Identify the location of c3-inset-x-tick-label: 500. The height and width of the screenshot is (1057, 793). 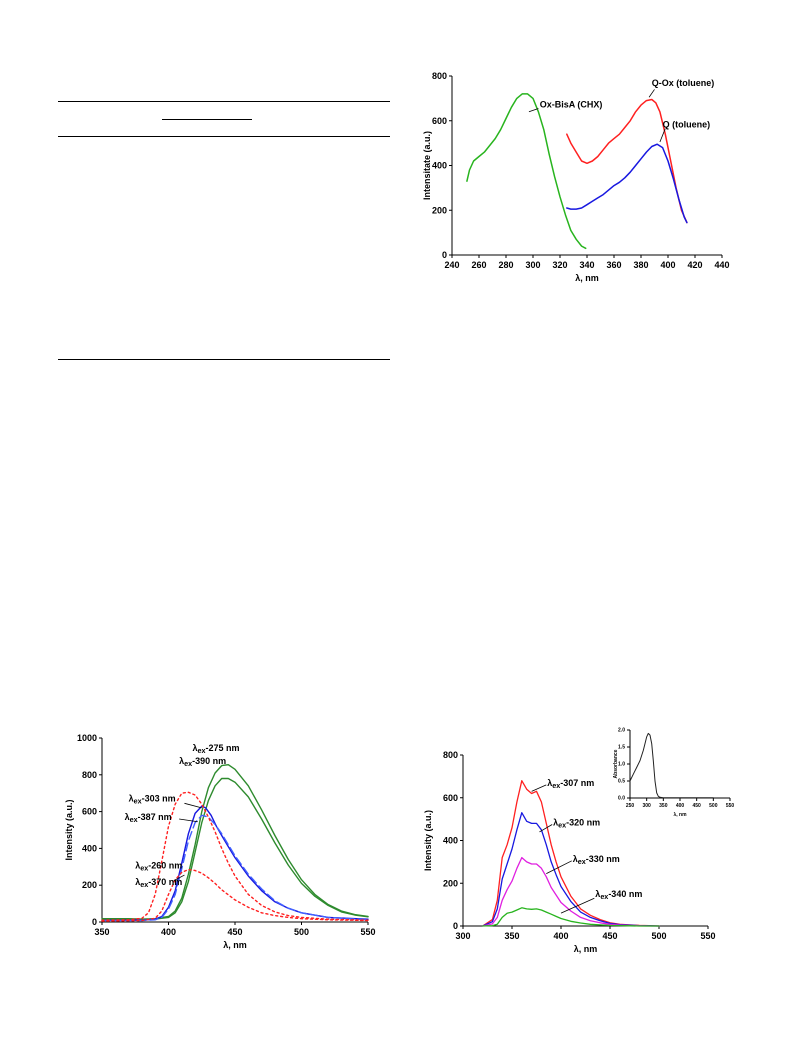
(713, 806).